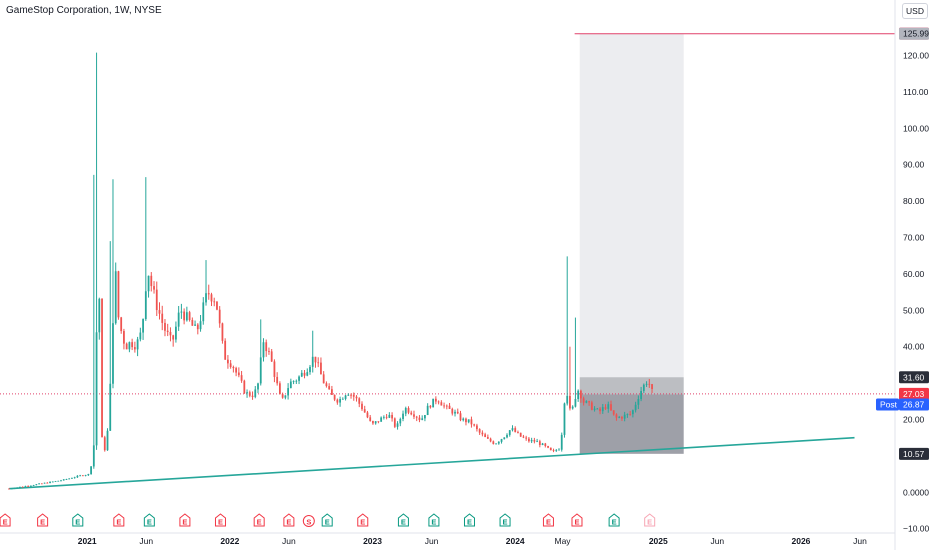  I want to click on profit-zone, so click(631, 214).